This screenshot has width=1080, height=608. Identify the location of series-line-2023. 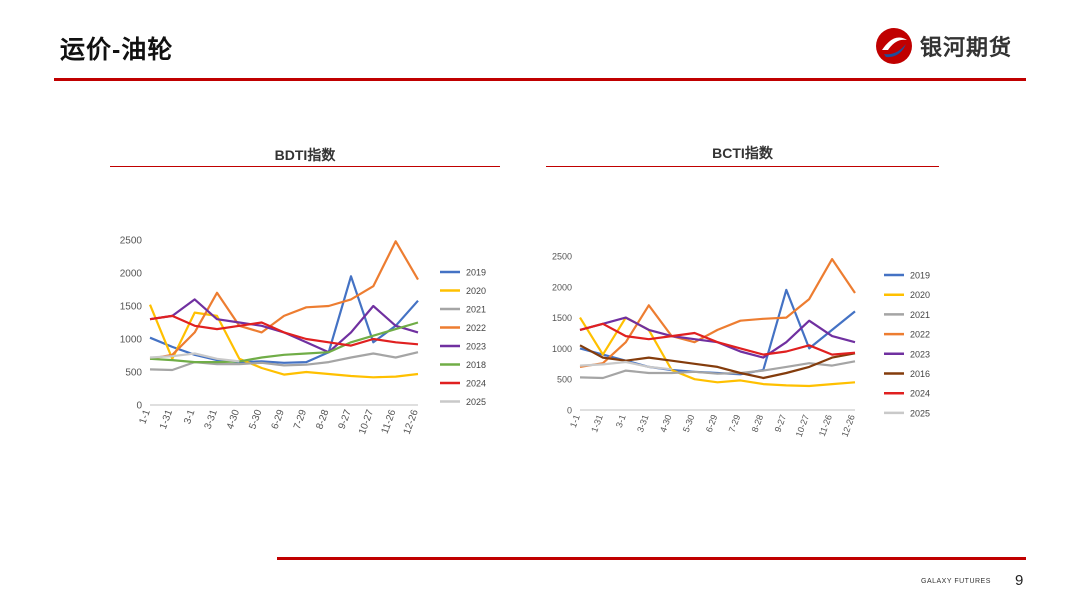
(284, 326).